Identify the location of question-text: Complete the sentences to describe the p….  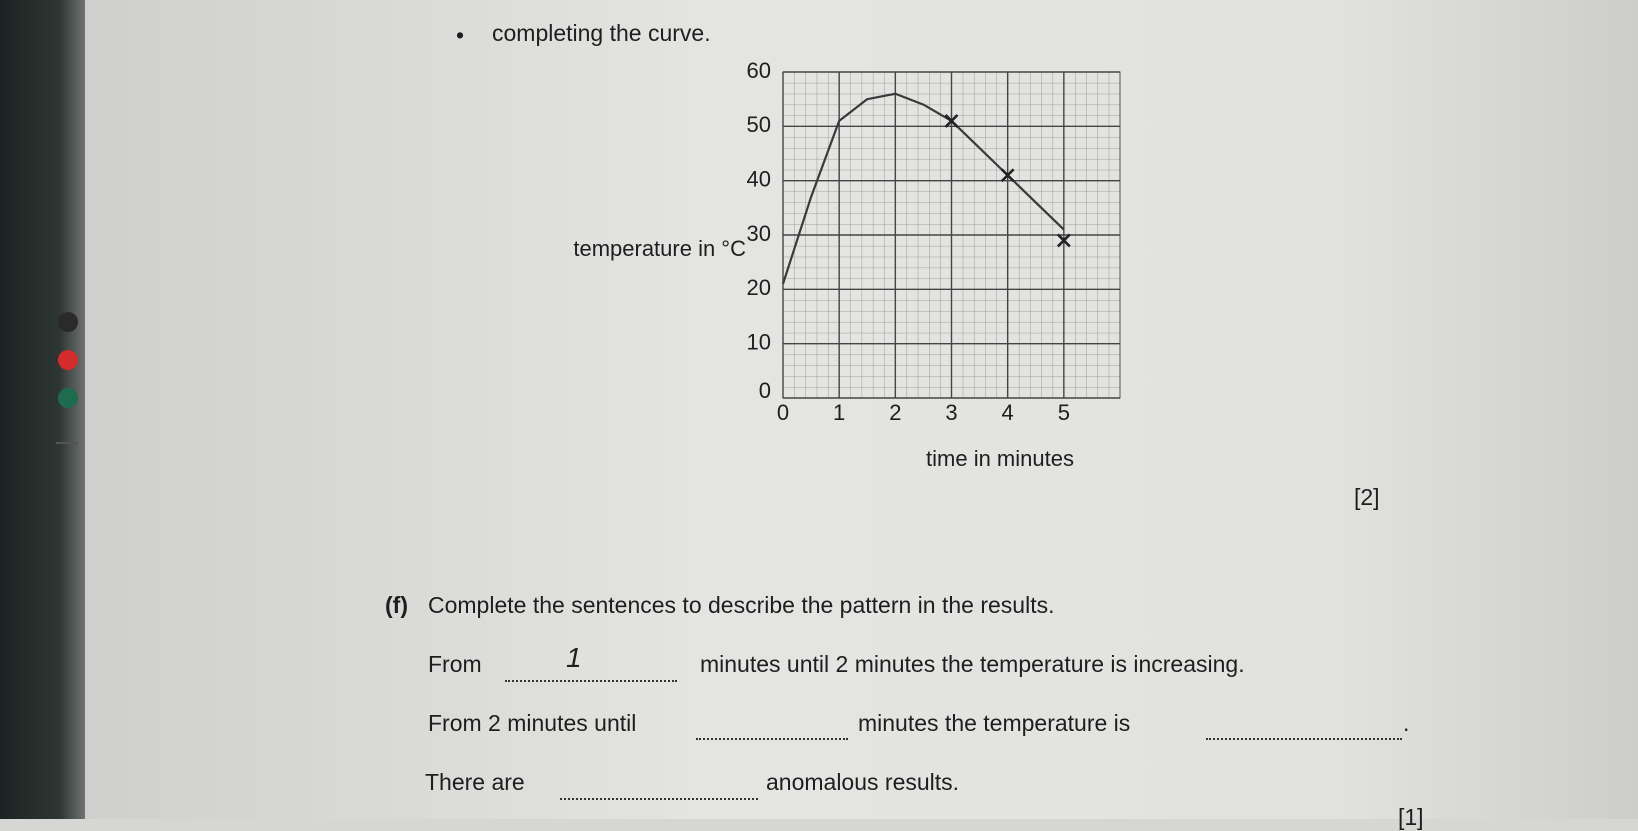
(741, 605).